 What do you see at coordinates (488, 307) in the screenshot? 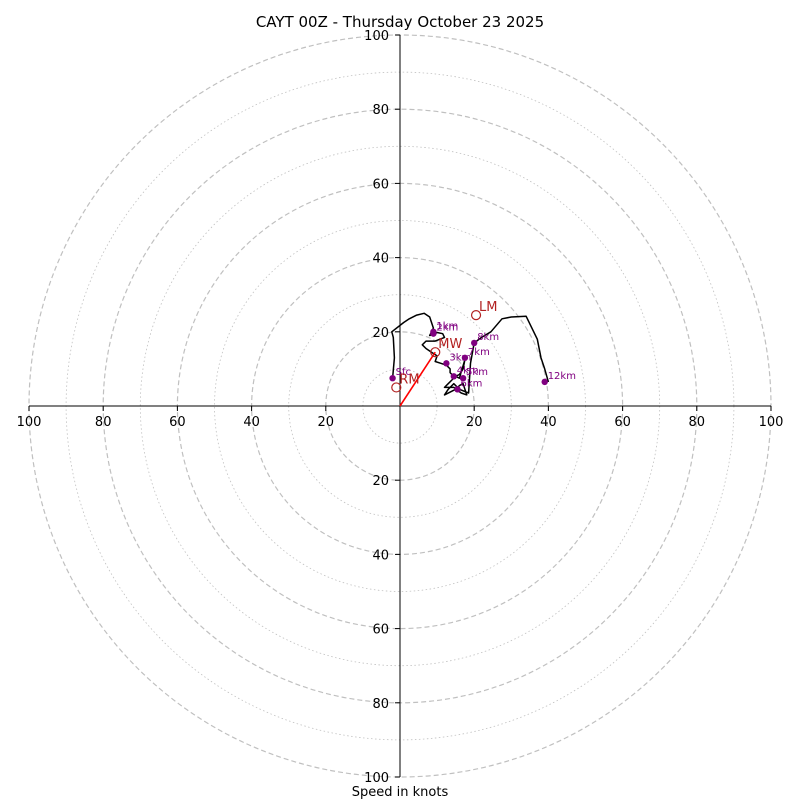
I see `storm-motion-label: LM` at bounding box center [488, 307].